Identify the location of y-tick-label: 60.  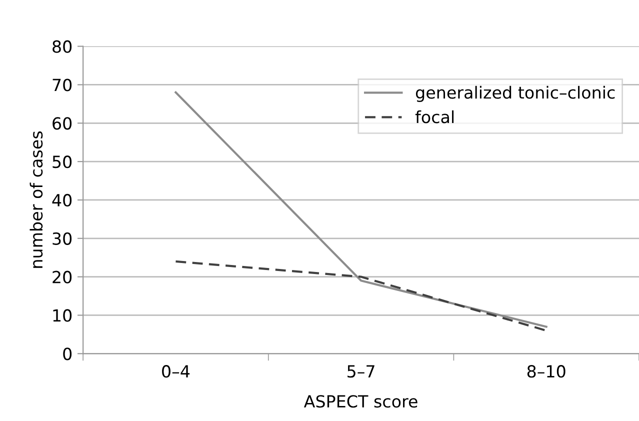
(62, 123).